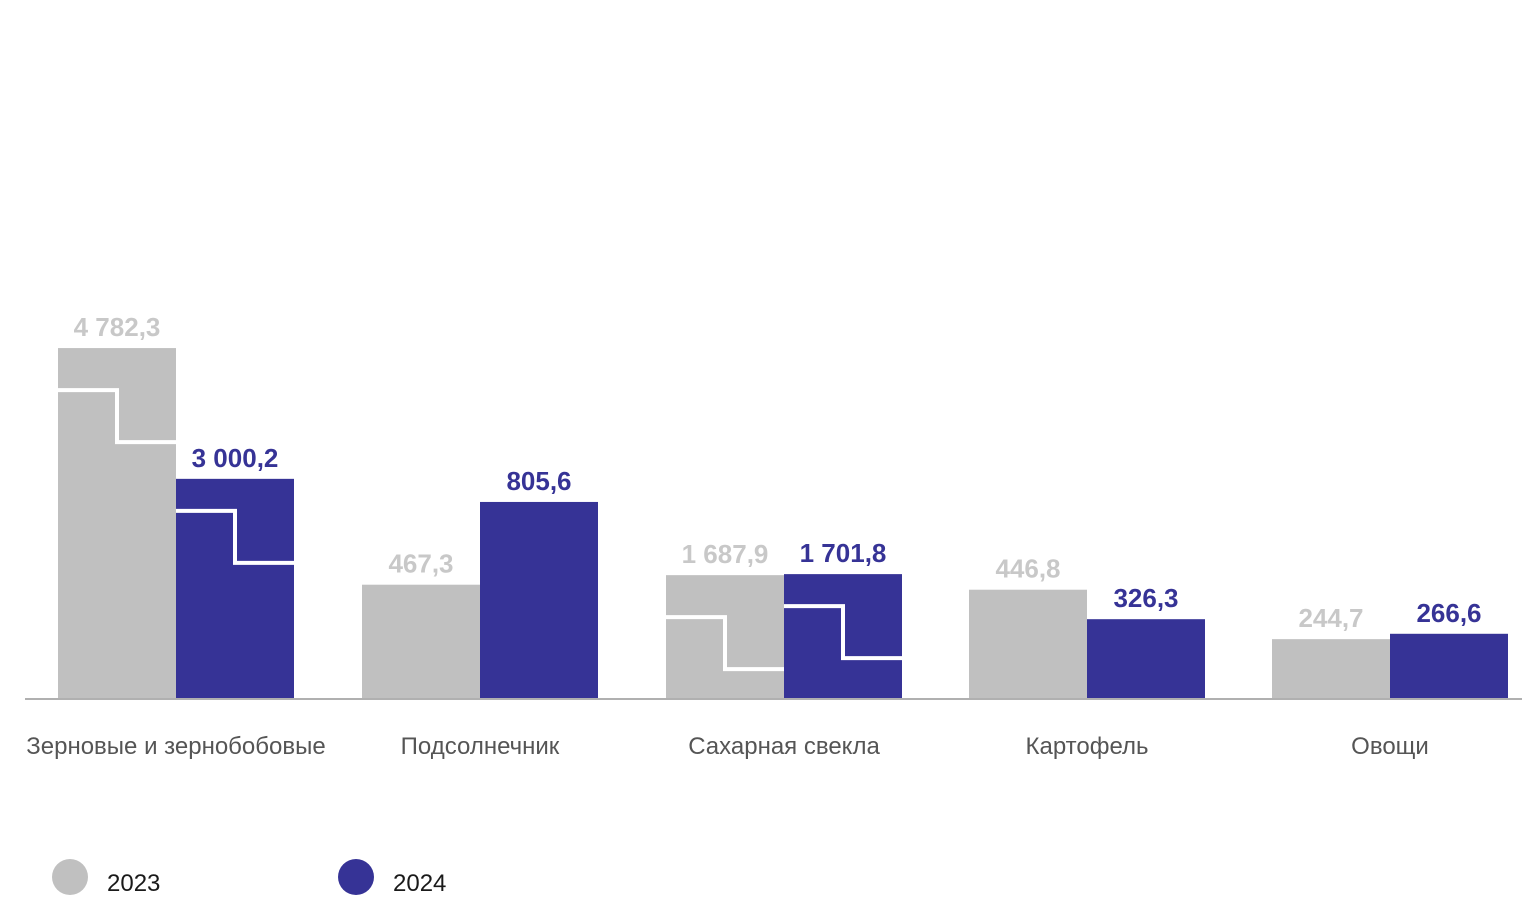 The image size is (1522, 898). Describe the element at coordinates (106, 877) in the screenshot. I see `legend-item-2023: 2023` at that location.